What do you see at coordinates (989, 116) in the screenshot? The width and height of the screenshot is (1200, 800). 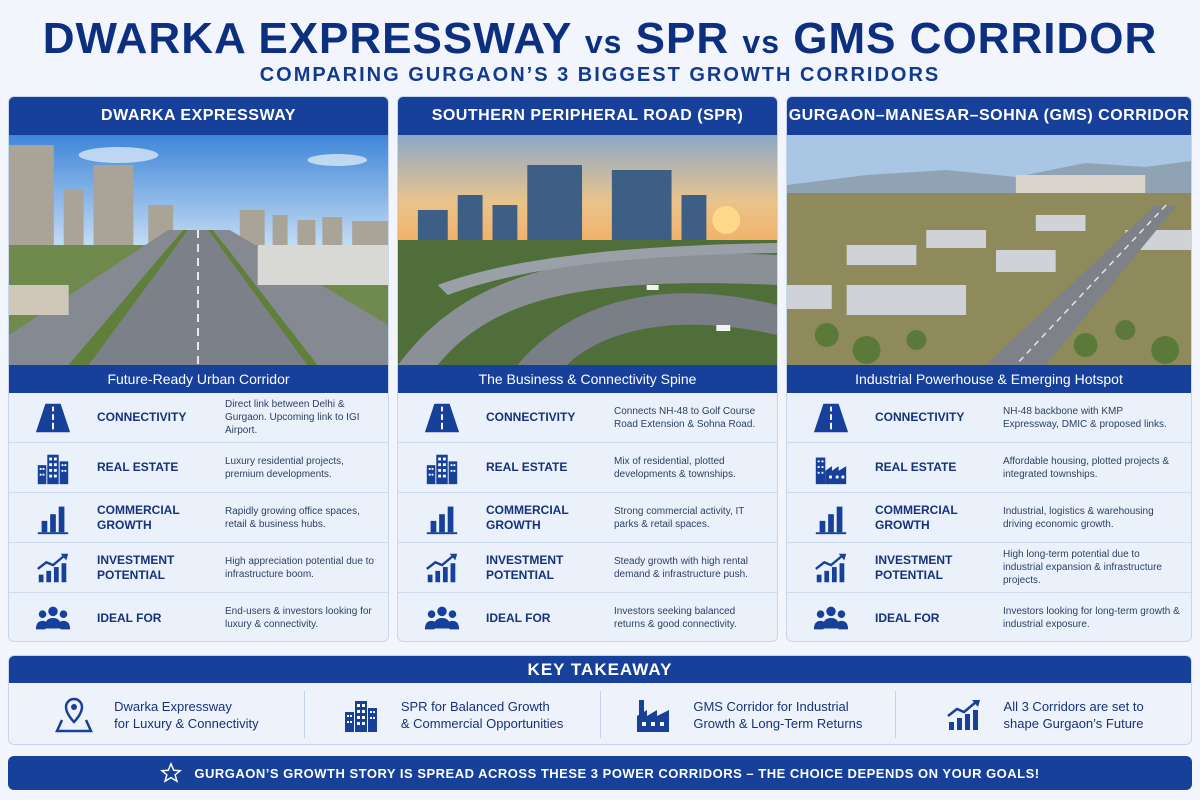 I see `card-heading: GURGAON–MANESAR–SOHNA (GMS) CORRIDOR` at bounding box center [989, 116].